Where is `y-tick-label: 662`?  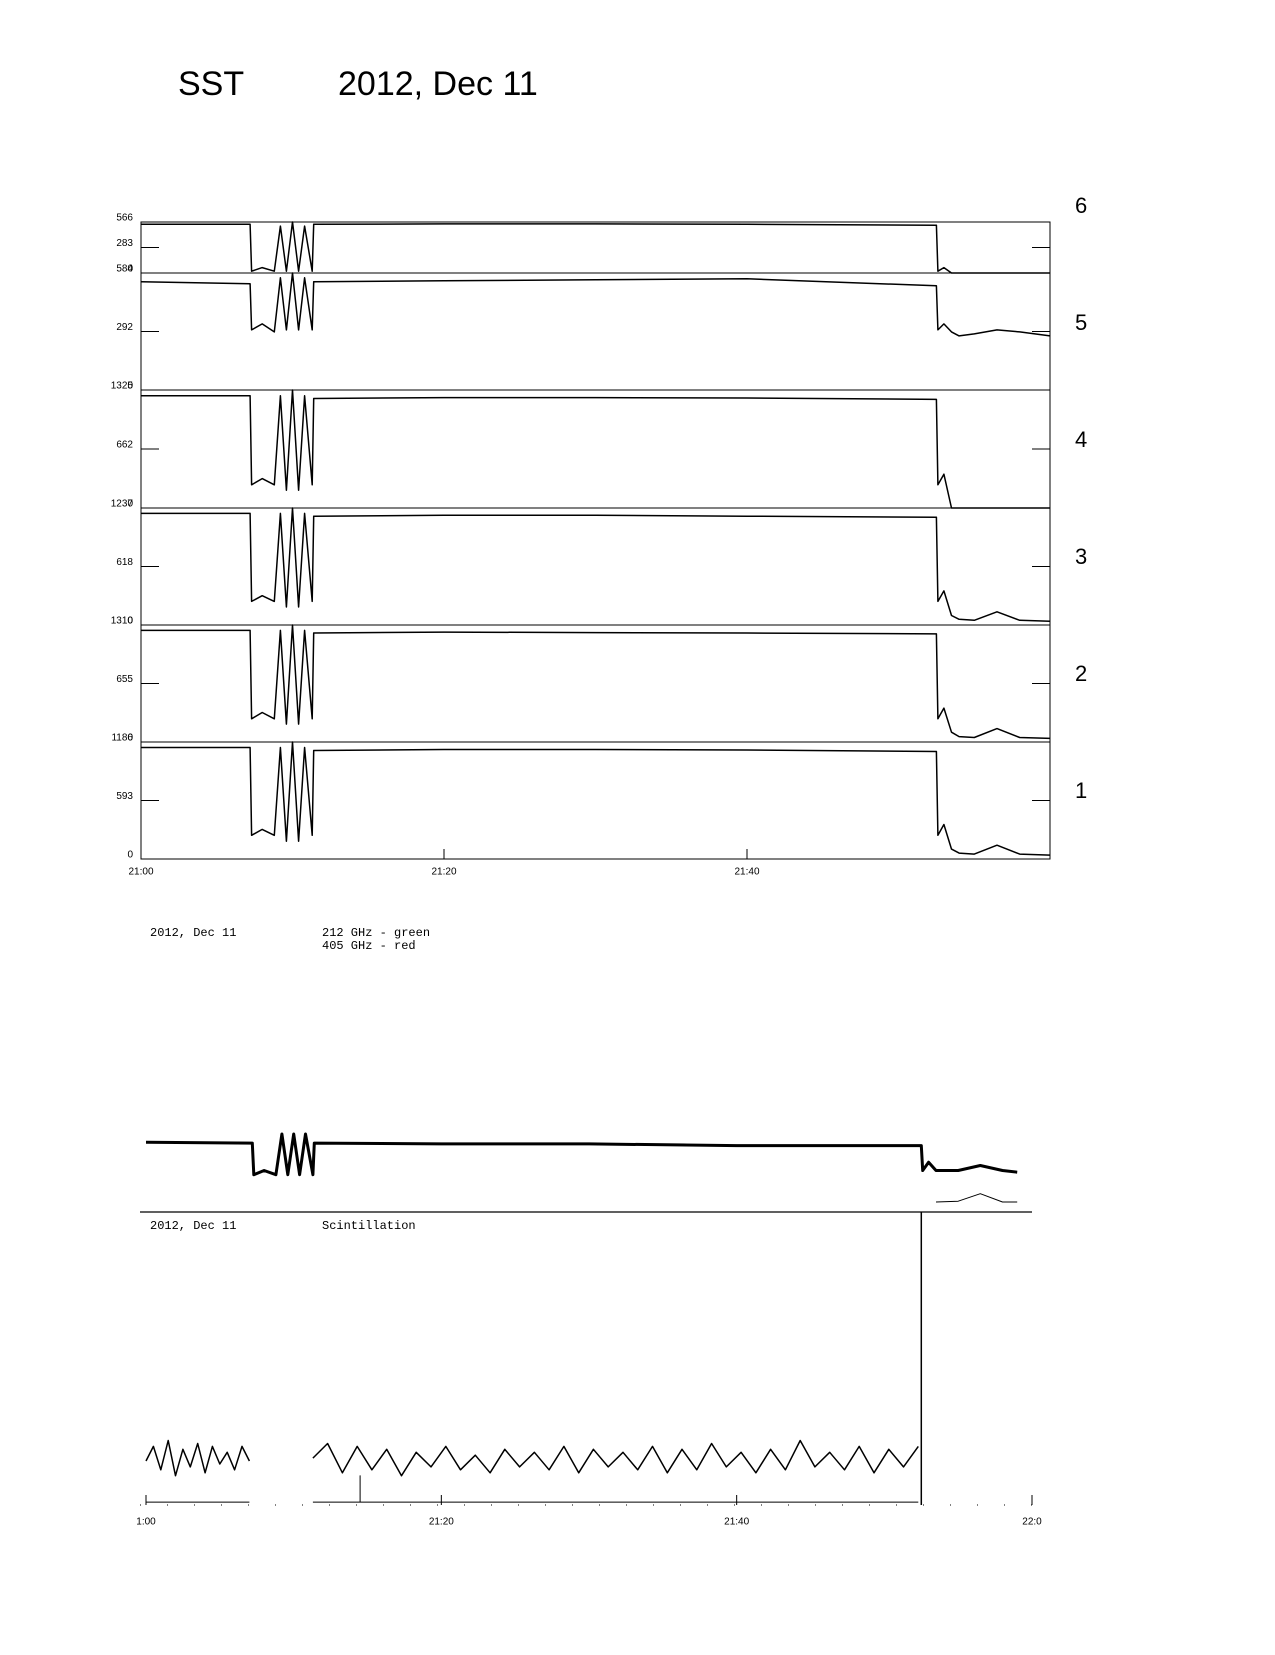 y-tick-label: 662 is located at coordinates (124, 445).